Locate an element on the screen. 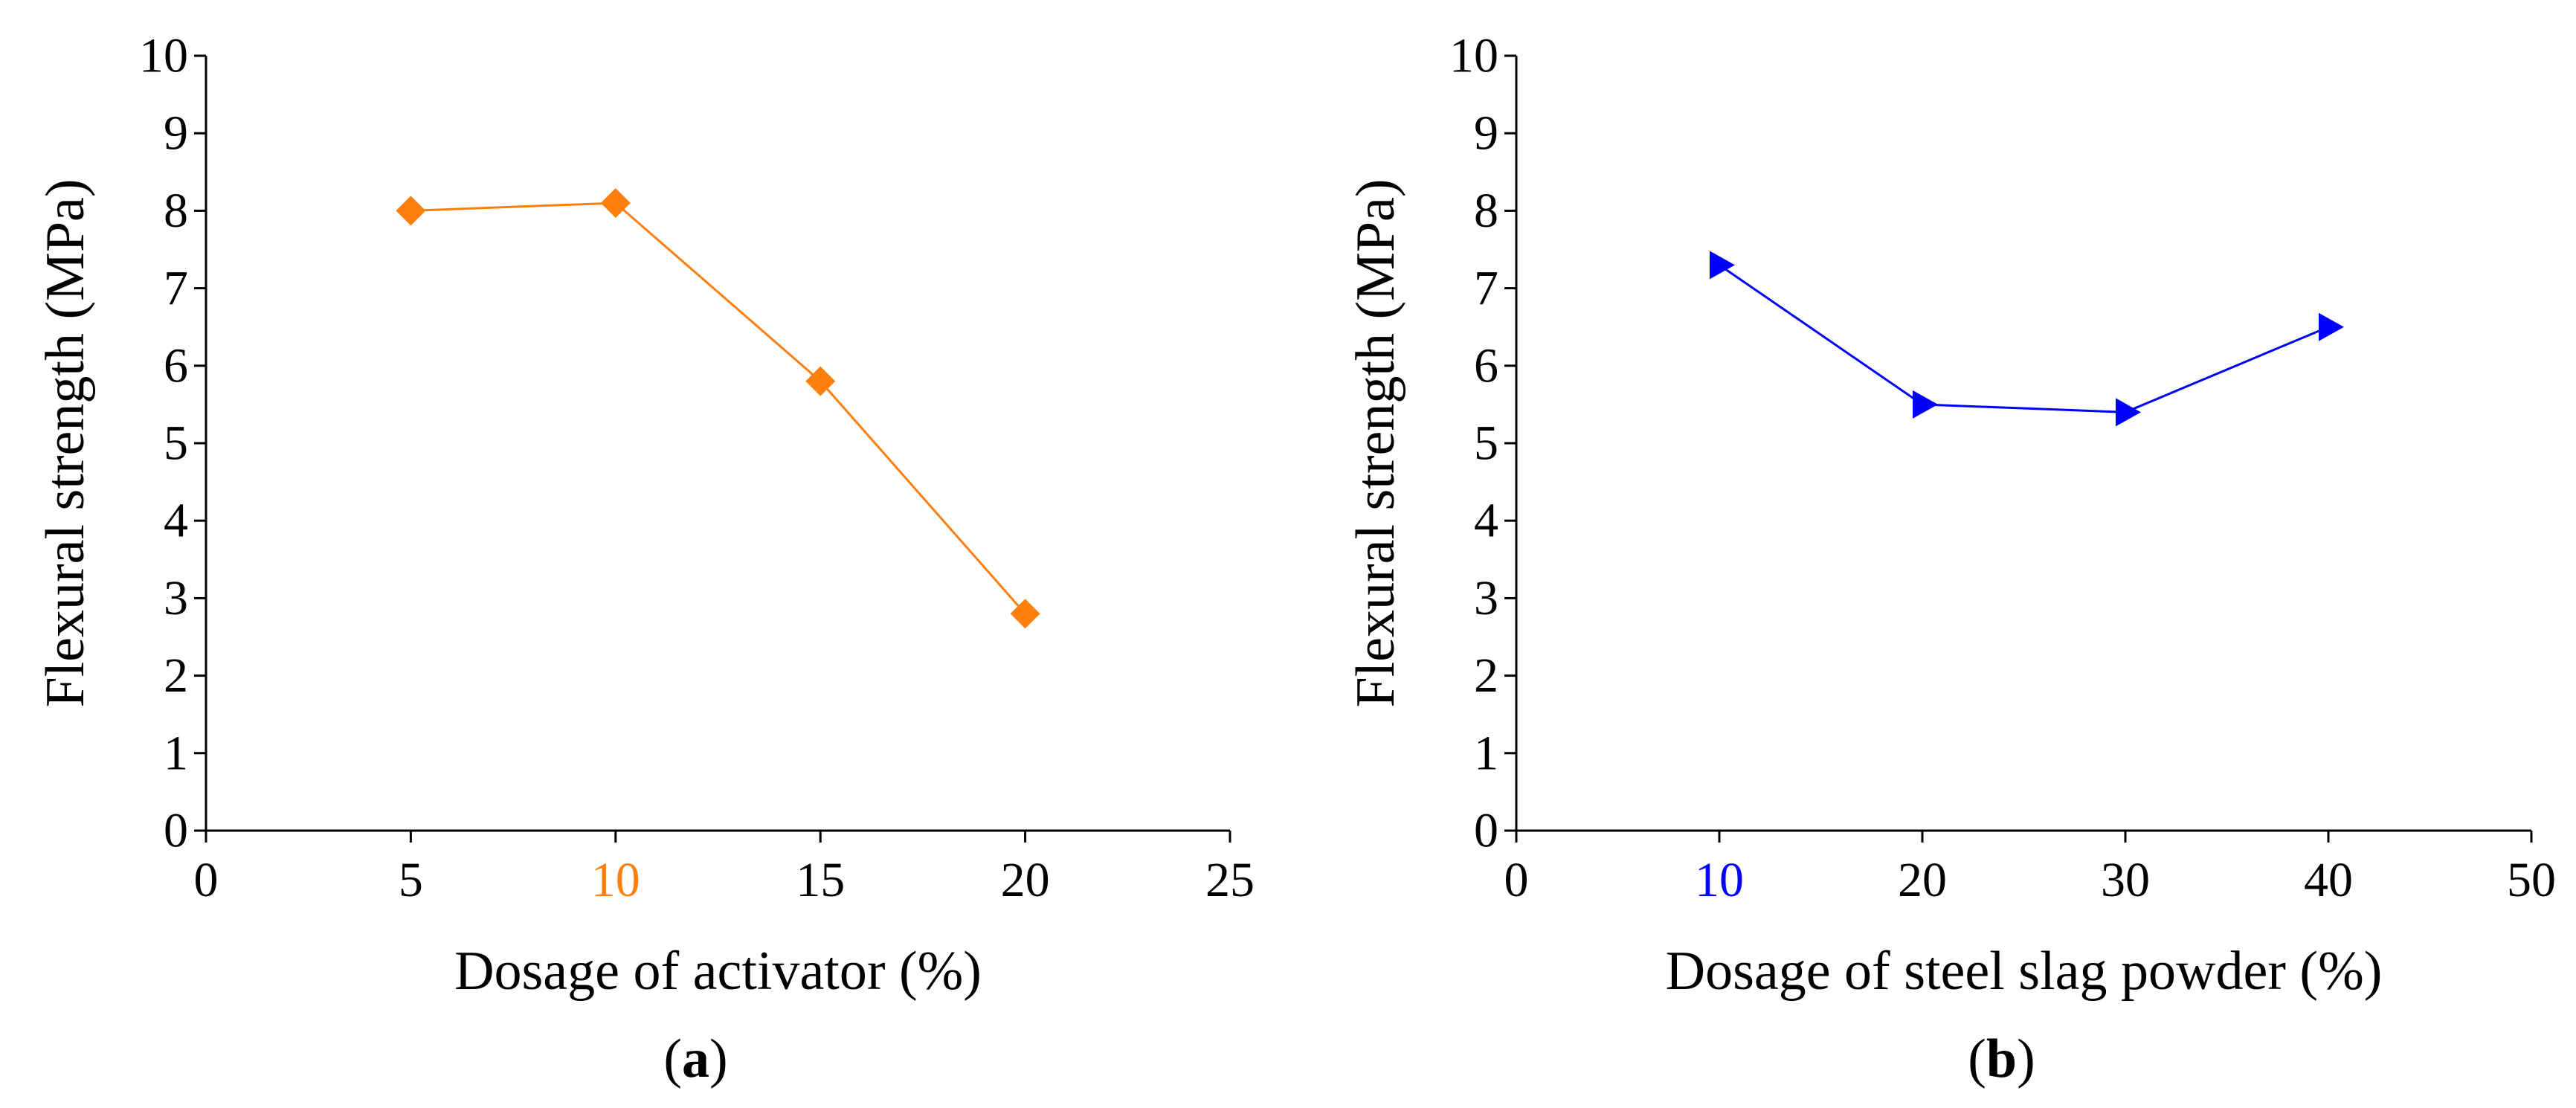 This screenshot has height=1108, width=2576. panel-b-y-tick-label: 2 is located at coordinates (1486, 675).